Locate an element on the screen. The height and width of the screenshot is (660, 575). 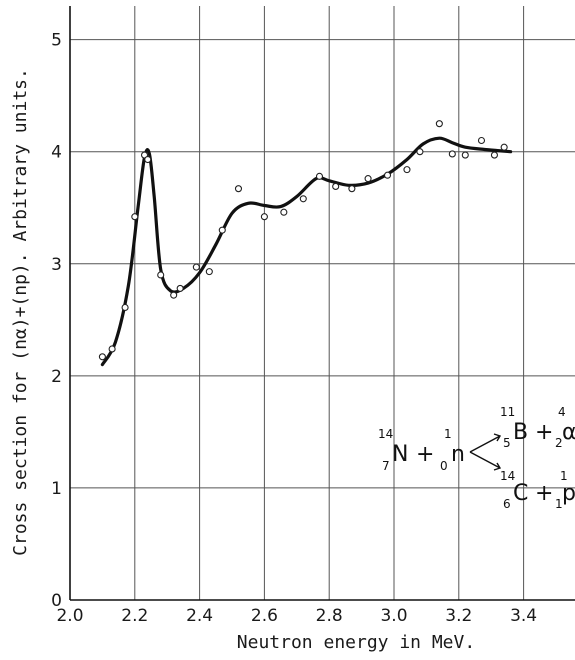
product2-proton-mass: 1 is located at coordinates (564, 476).